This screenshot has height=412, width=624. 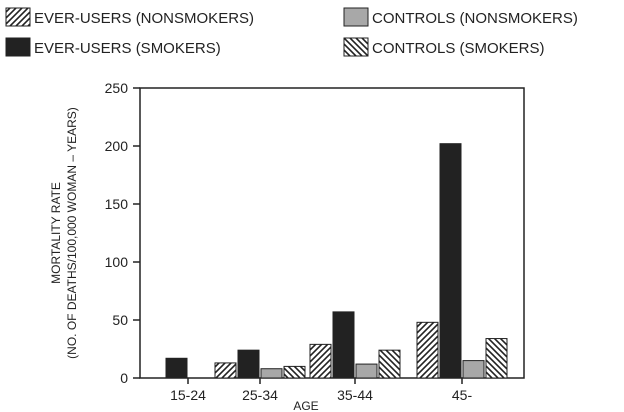 I want to click on legend-label: CONTROLS (NONSMOKERS), so click(x=475, y=18).